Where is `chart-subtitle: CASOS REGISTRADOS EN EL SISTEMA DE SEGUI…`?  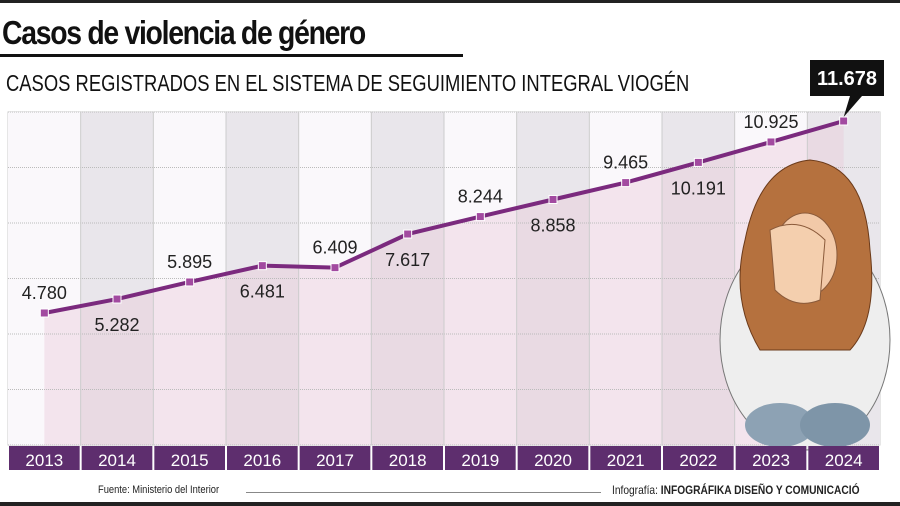
chart-subtitle: CASOS REGISTRADOS EN EL SISTEMA DE SEGUI… is located at coordinates (348, 83).